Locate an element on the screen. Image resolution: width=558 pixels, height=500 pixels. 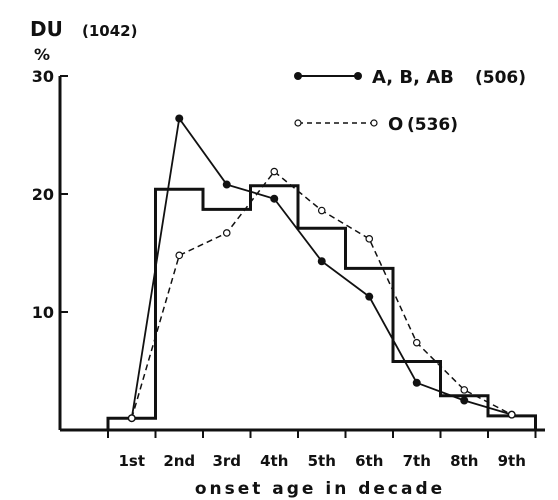
x-tick-label-3: 4th is located at coordinates (274, 461).